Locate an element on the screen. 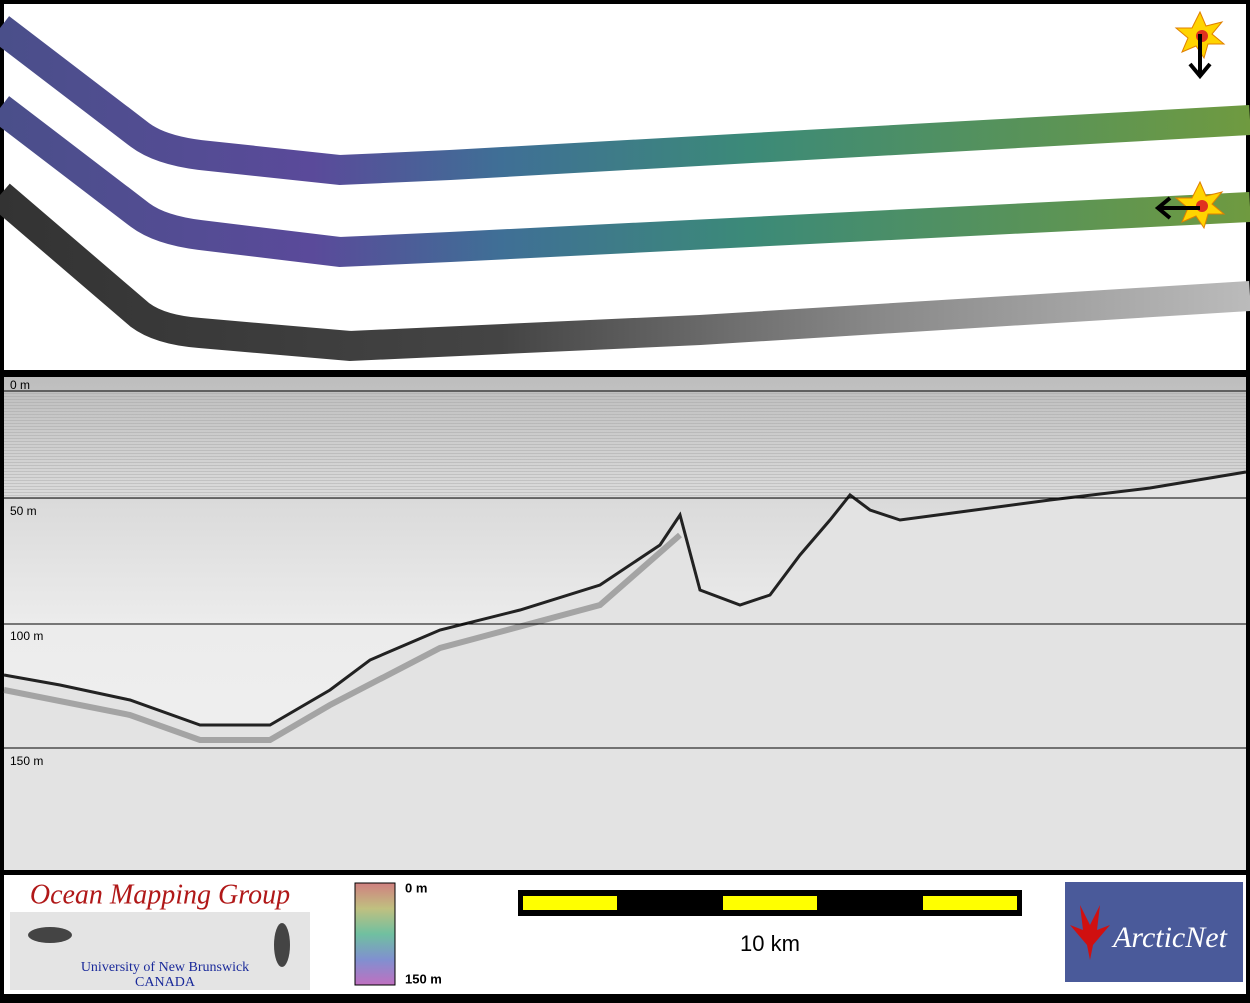 This screenshot has width=1250, height=1003. logo-image is located at coordinates (160, 951).